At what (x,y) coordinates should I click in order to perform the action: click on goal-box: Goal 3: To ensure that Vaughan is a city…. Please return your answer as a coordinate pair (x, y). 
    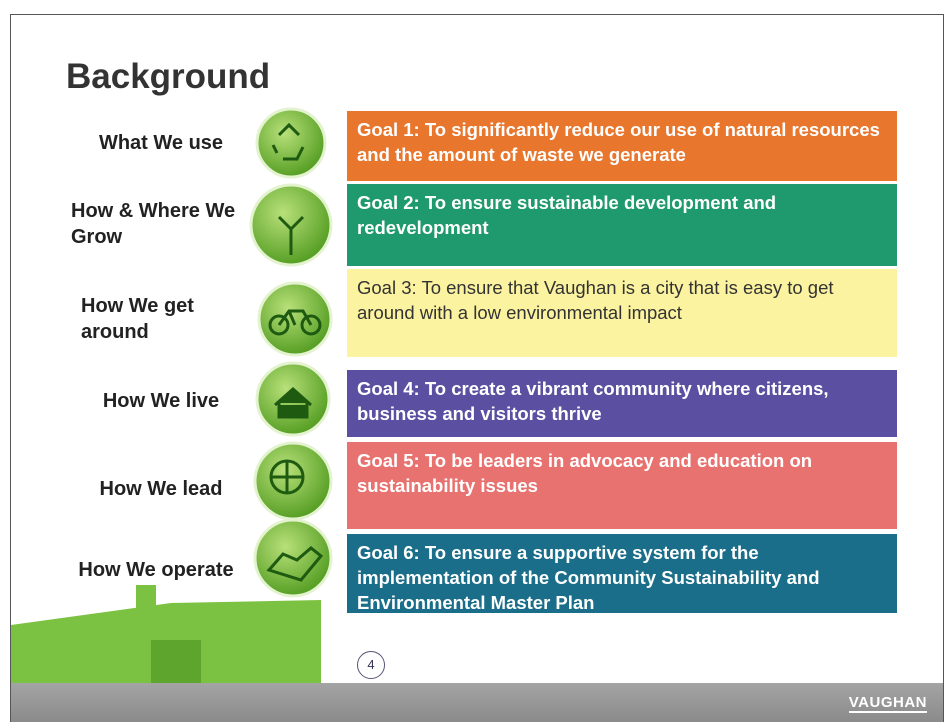
    Looking at the image, I should click on (622, 313).